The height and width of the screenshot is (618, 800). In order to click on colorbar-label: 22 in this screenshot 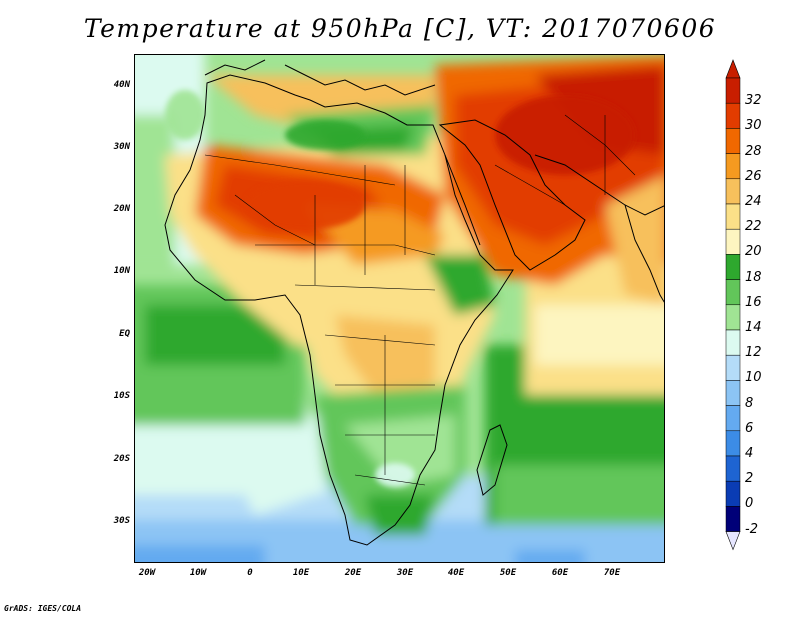, I will do `click(753, 227)`.